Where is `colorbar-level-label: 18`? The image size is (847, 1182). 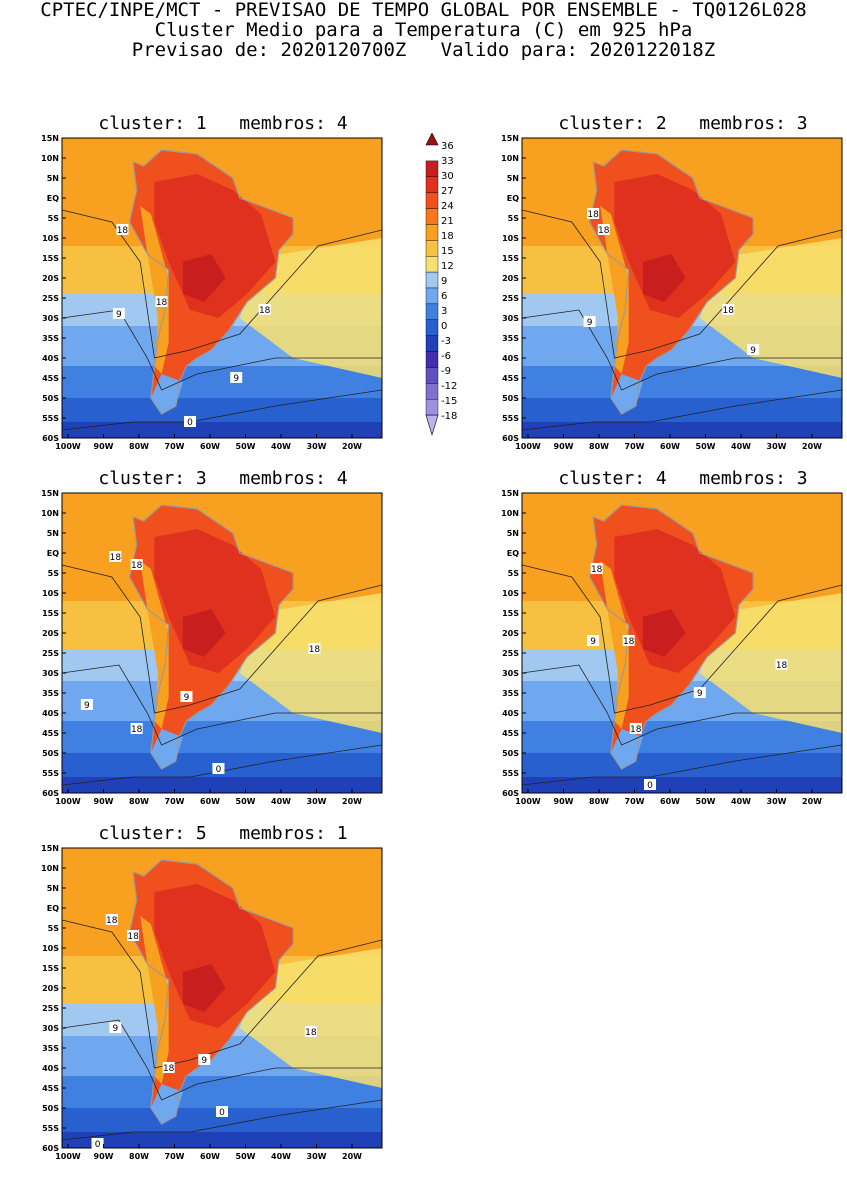 colorbar-level-label: 18 is located at coordinates (447, 236).